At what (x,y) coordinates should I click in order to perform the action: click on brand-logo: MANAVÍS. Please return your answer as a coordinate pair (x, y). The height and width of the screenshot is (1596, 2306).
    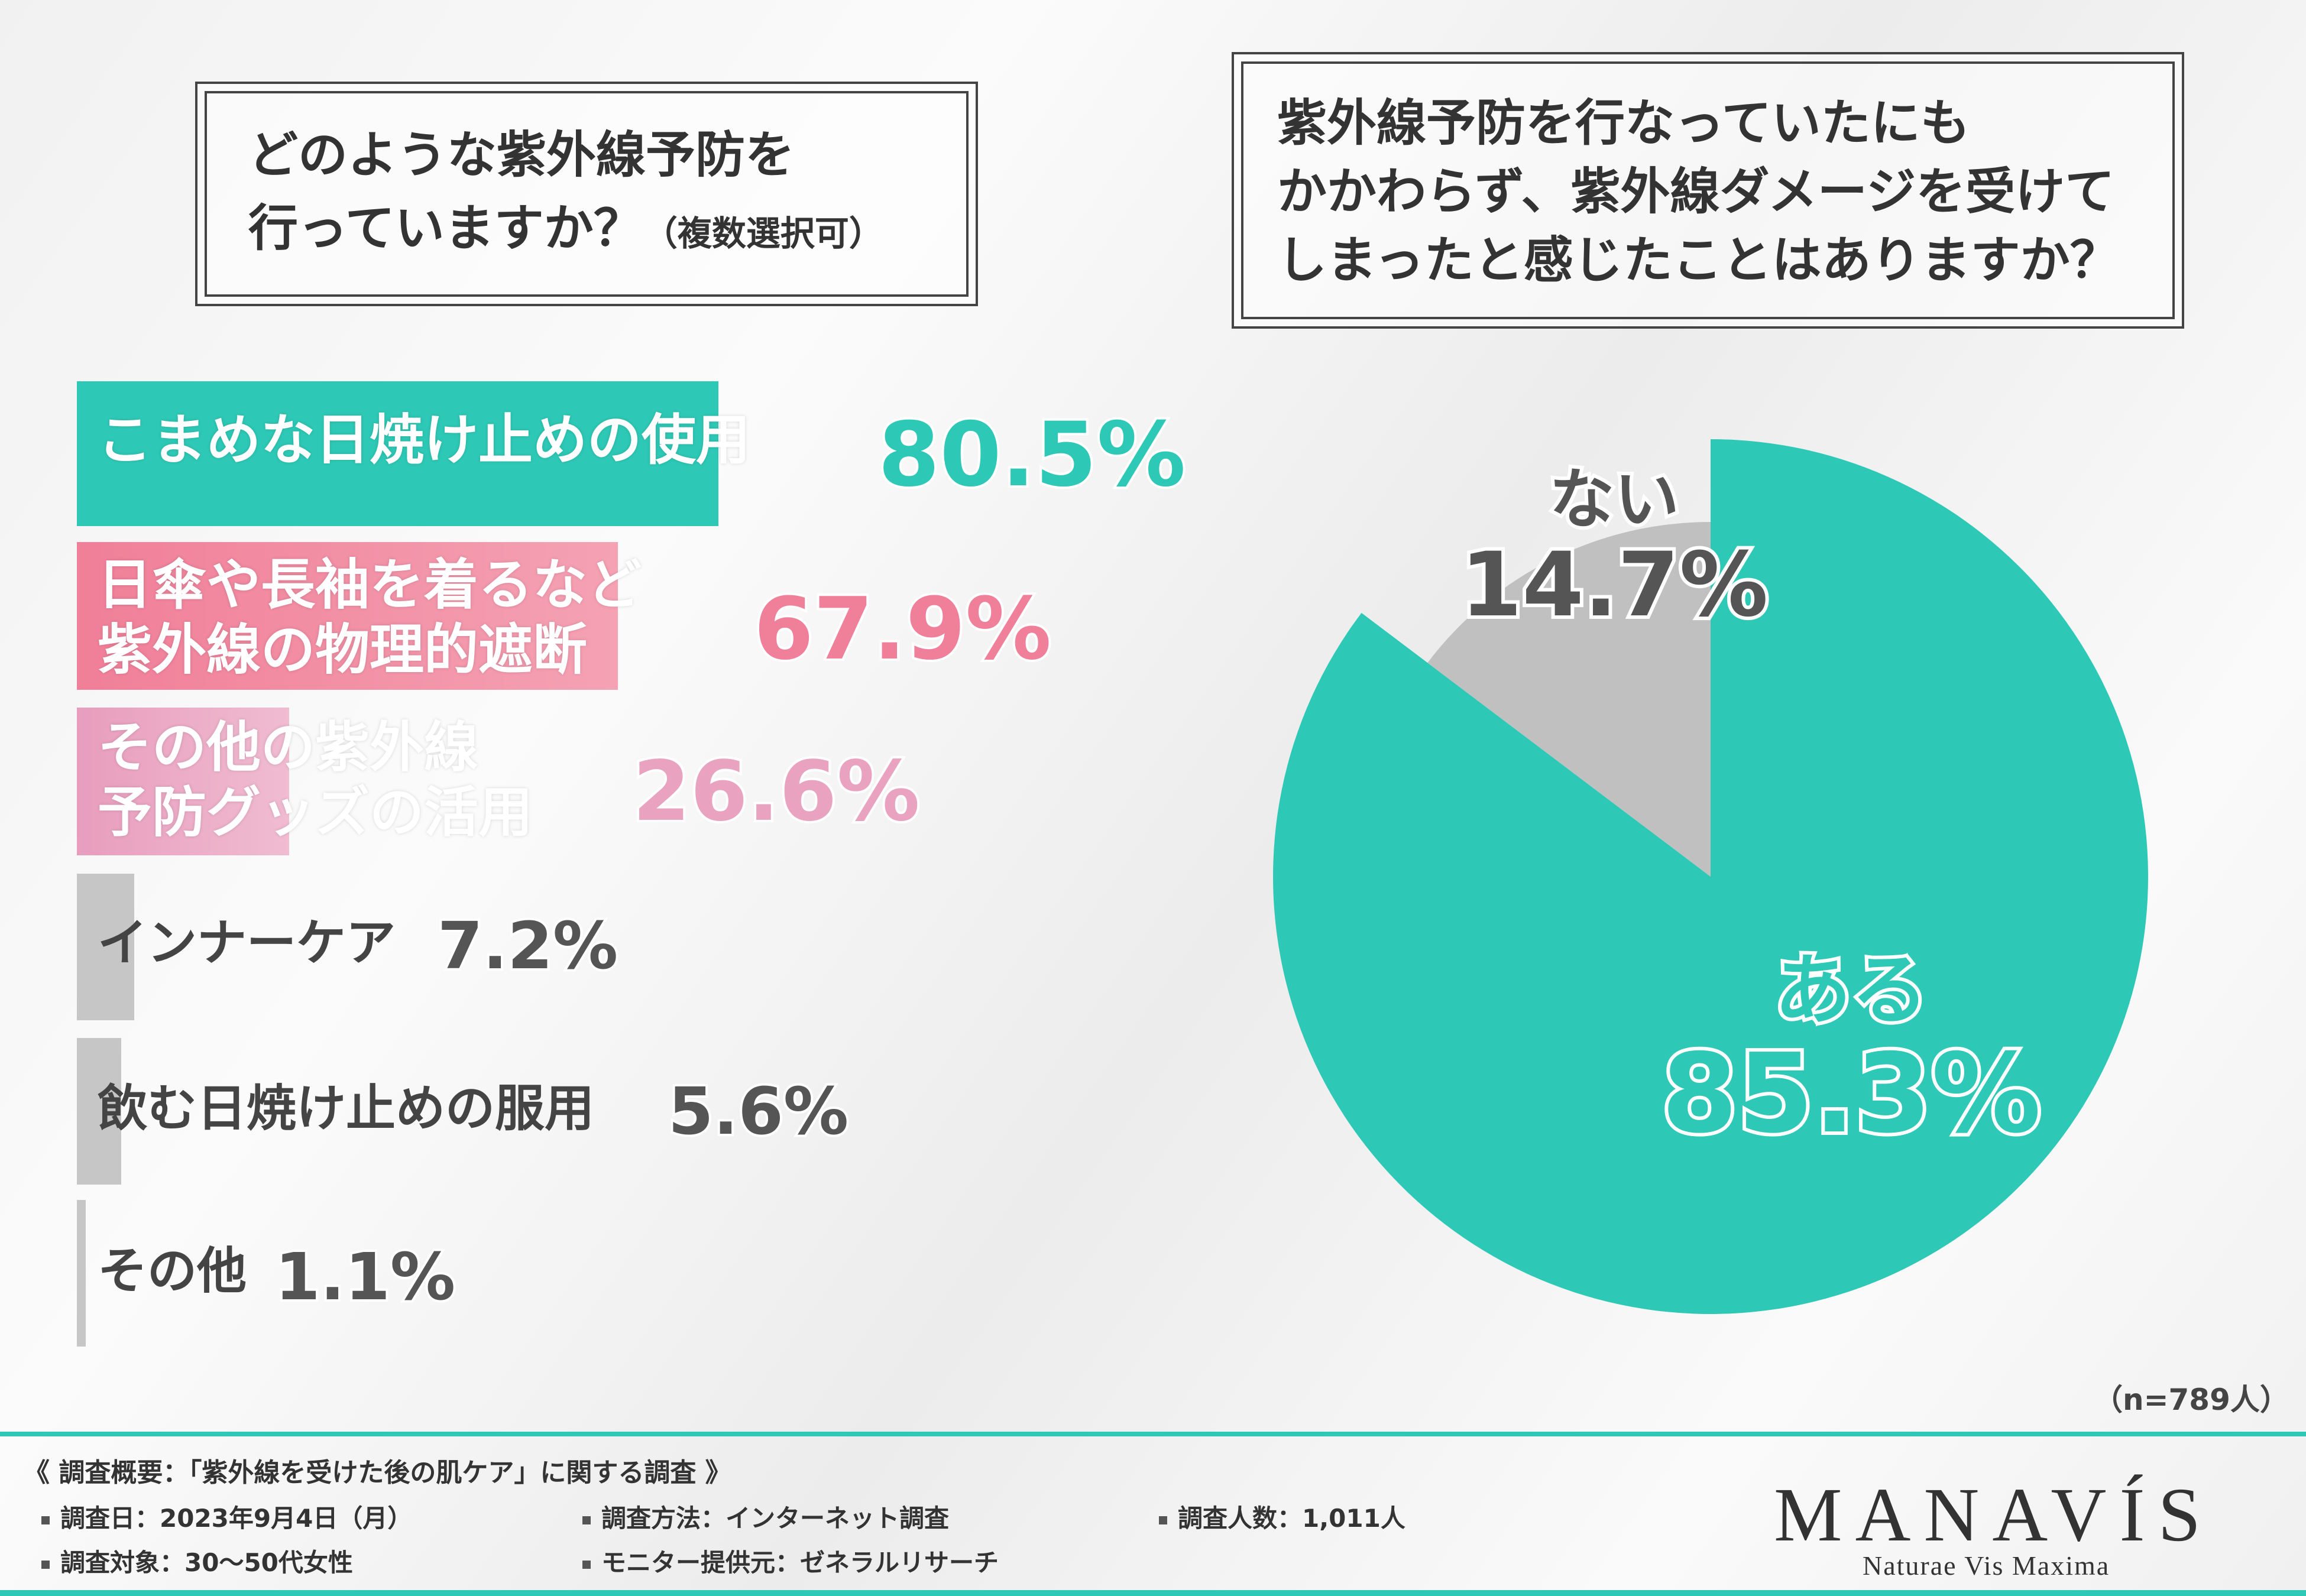
    Looking at the image, I should click on (1994, 1515).